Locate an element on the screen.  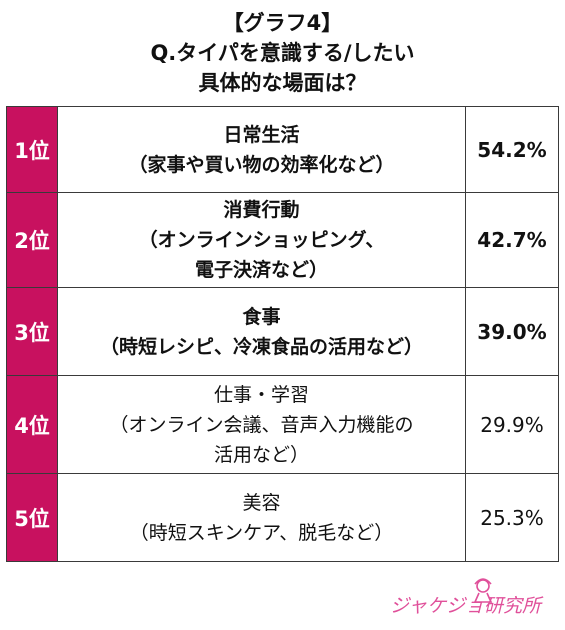
item-name: 美容 is located at coordinates (261, 502).